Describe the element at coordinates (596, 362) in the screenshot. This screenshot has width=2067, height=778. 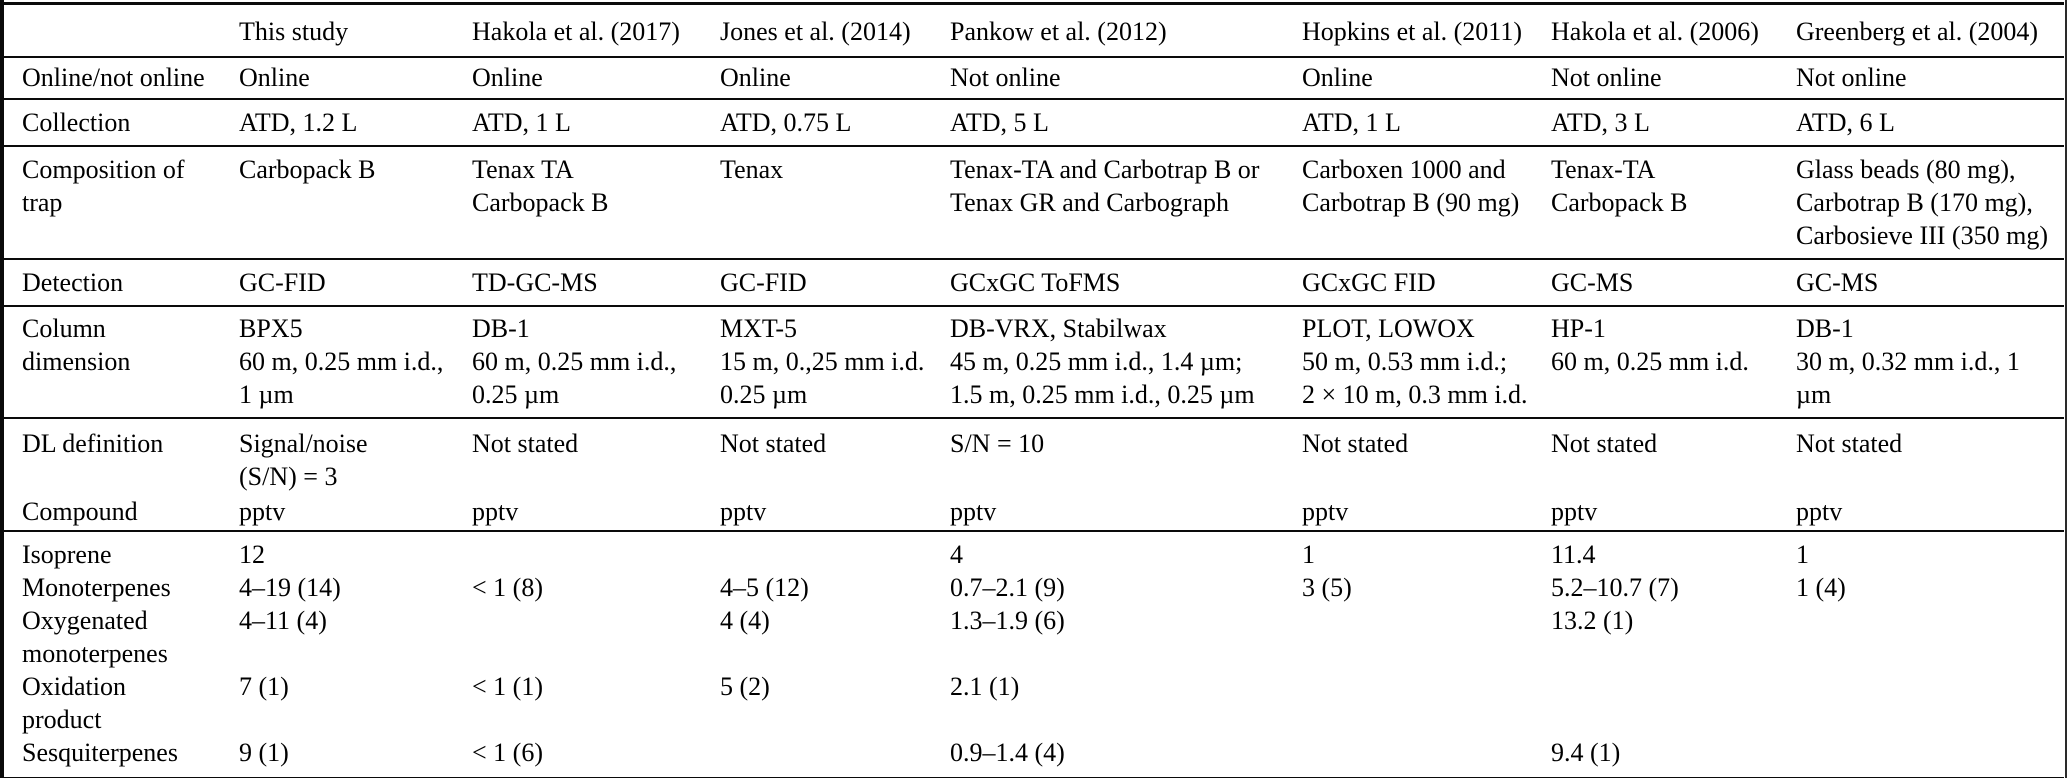
I see `table-cell: DB-1 60 m, 0.25 mm i.d., 0.25 µm` at that location.